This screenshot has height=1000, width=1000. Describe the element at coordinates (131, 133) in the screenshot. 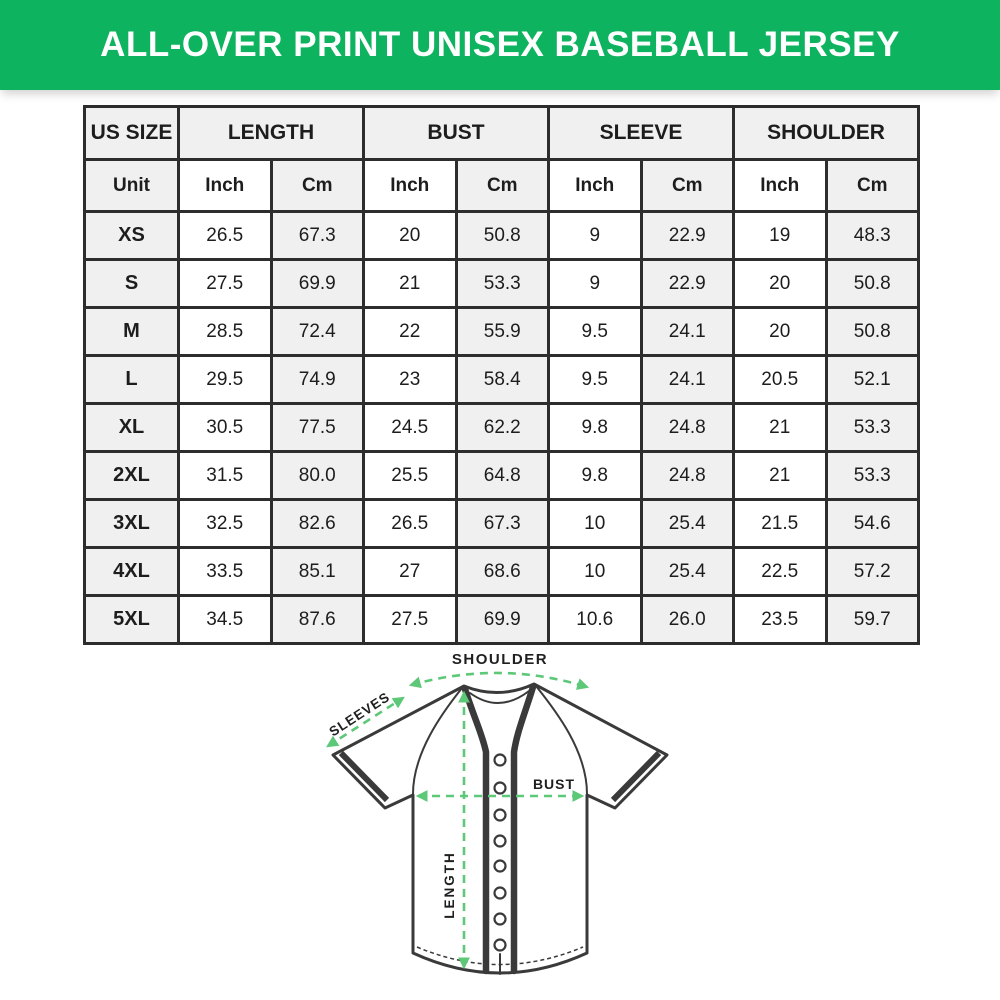

I see `us-size-header: US SIZE` at that location.